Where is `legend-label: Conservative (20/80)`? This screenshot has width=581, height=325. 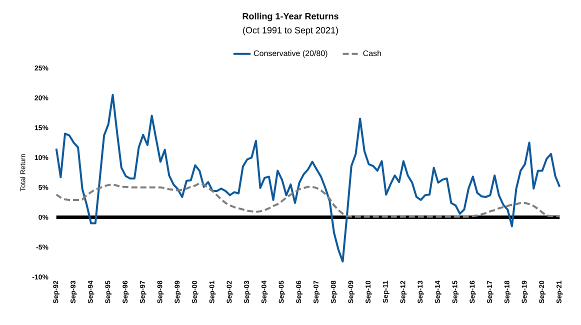
legend-label: Conservative (20/80) is located at coordinates (291, 54).